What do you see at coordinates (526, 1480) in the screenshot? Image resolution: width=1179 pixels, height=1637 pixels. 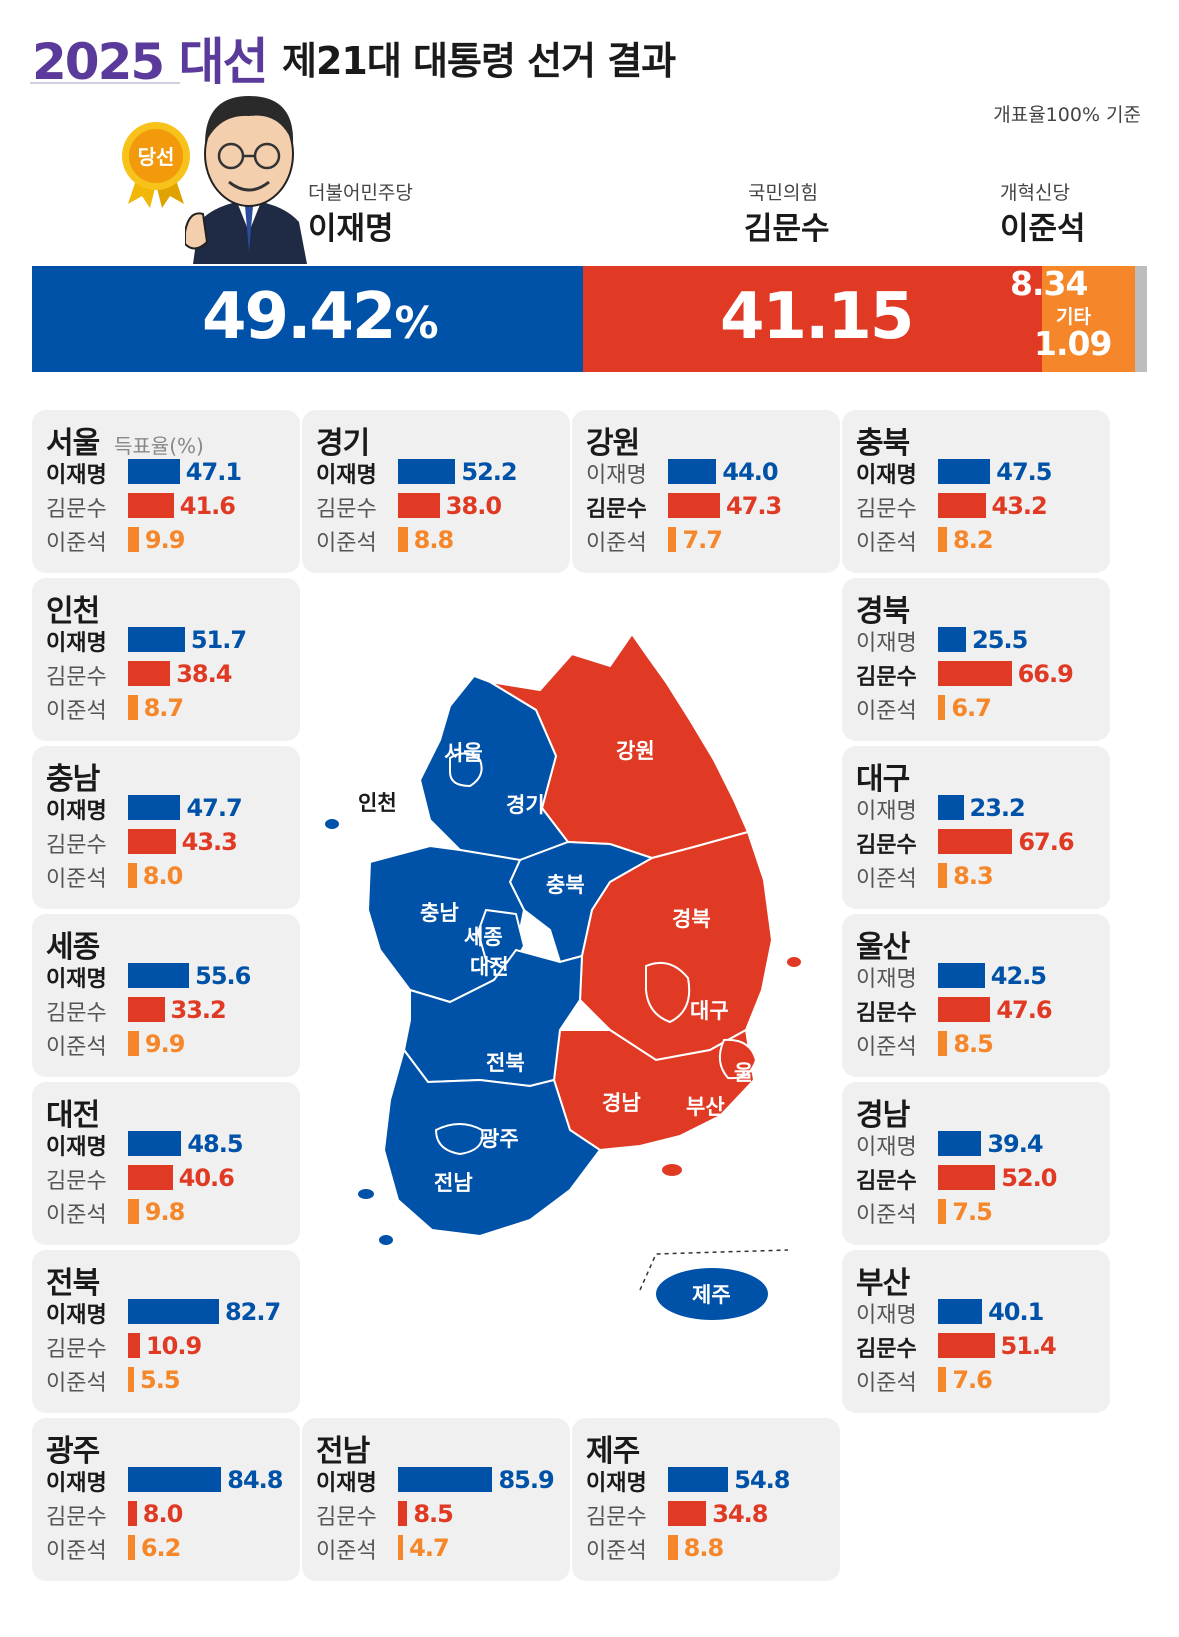 I see `vote-share-value: 85.9` at bounding box center [526, 1480].